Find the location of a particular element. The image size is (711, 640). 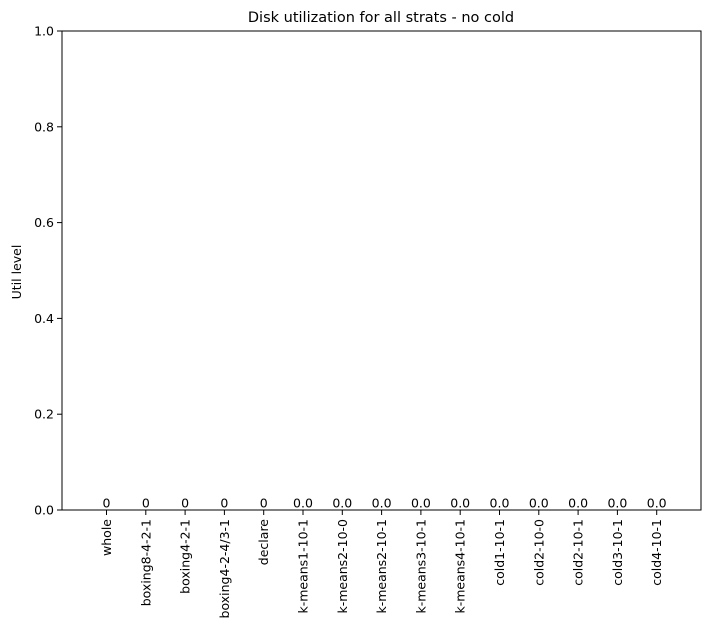

x-tick-label: cold3-10-1 is located at coordinates (617, 552).